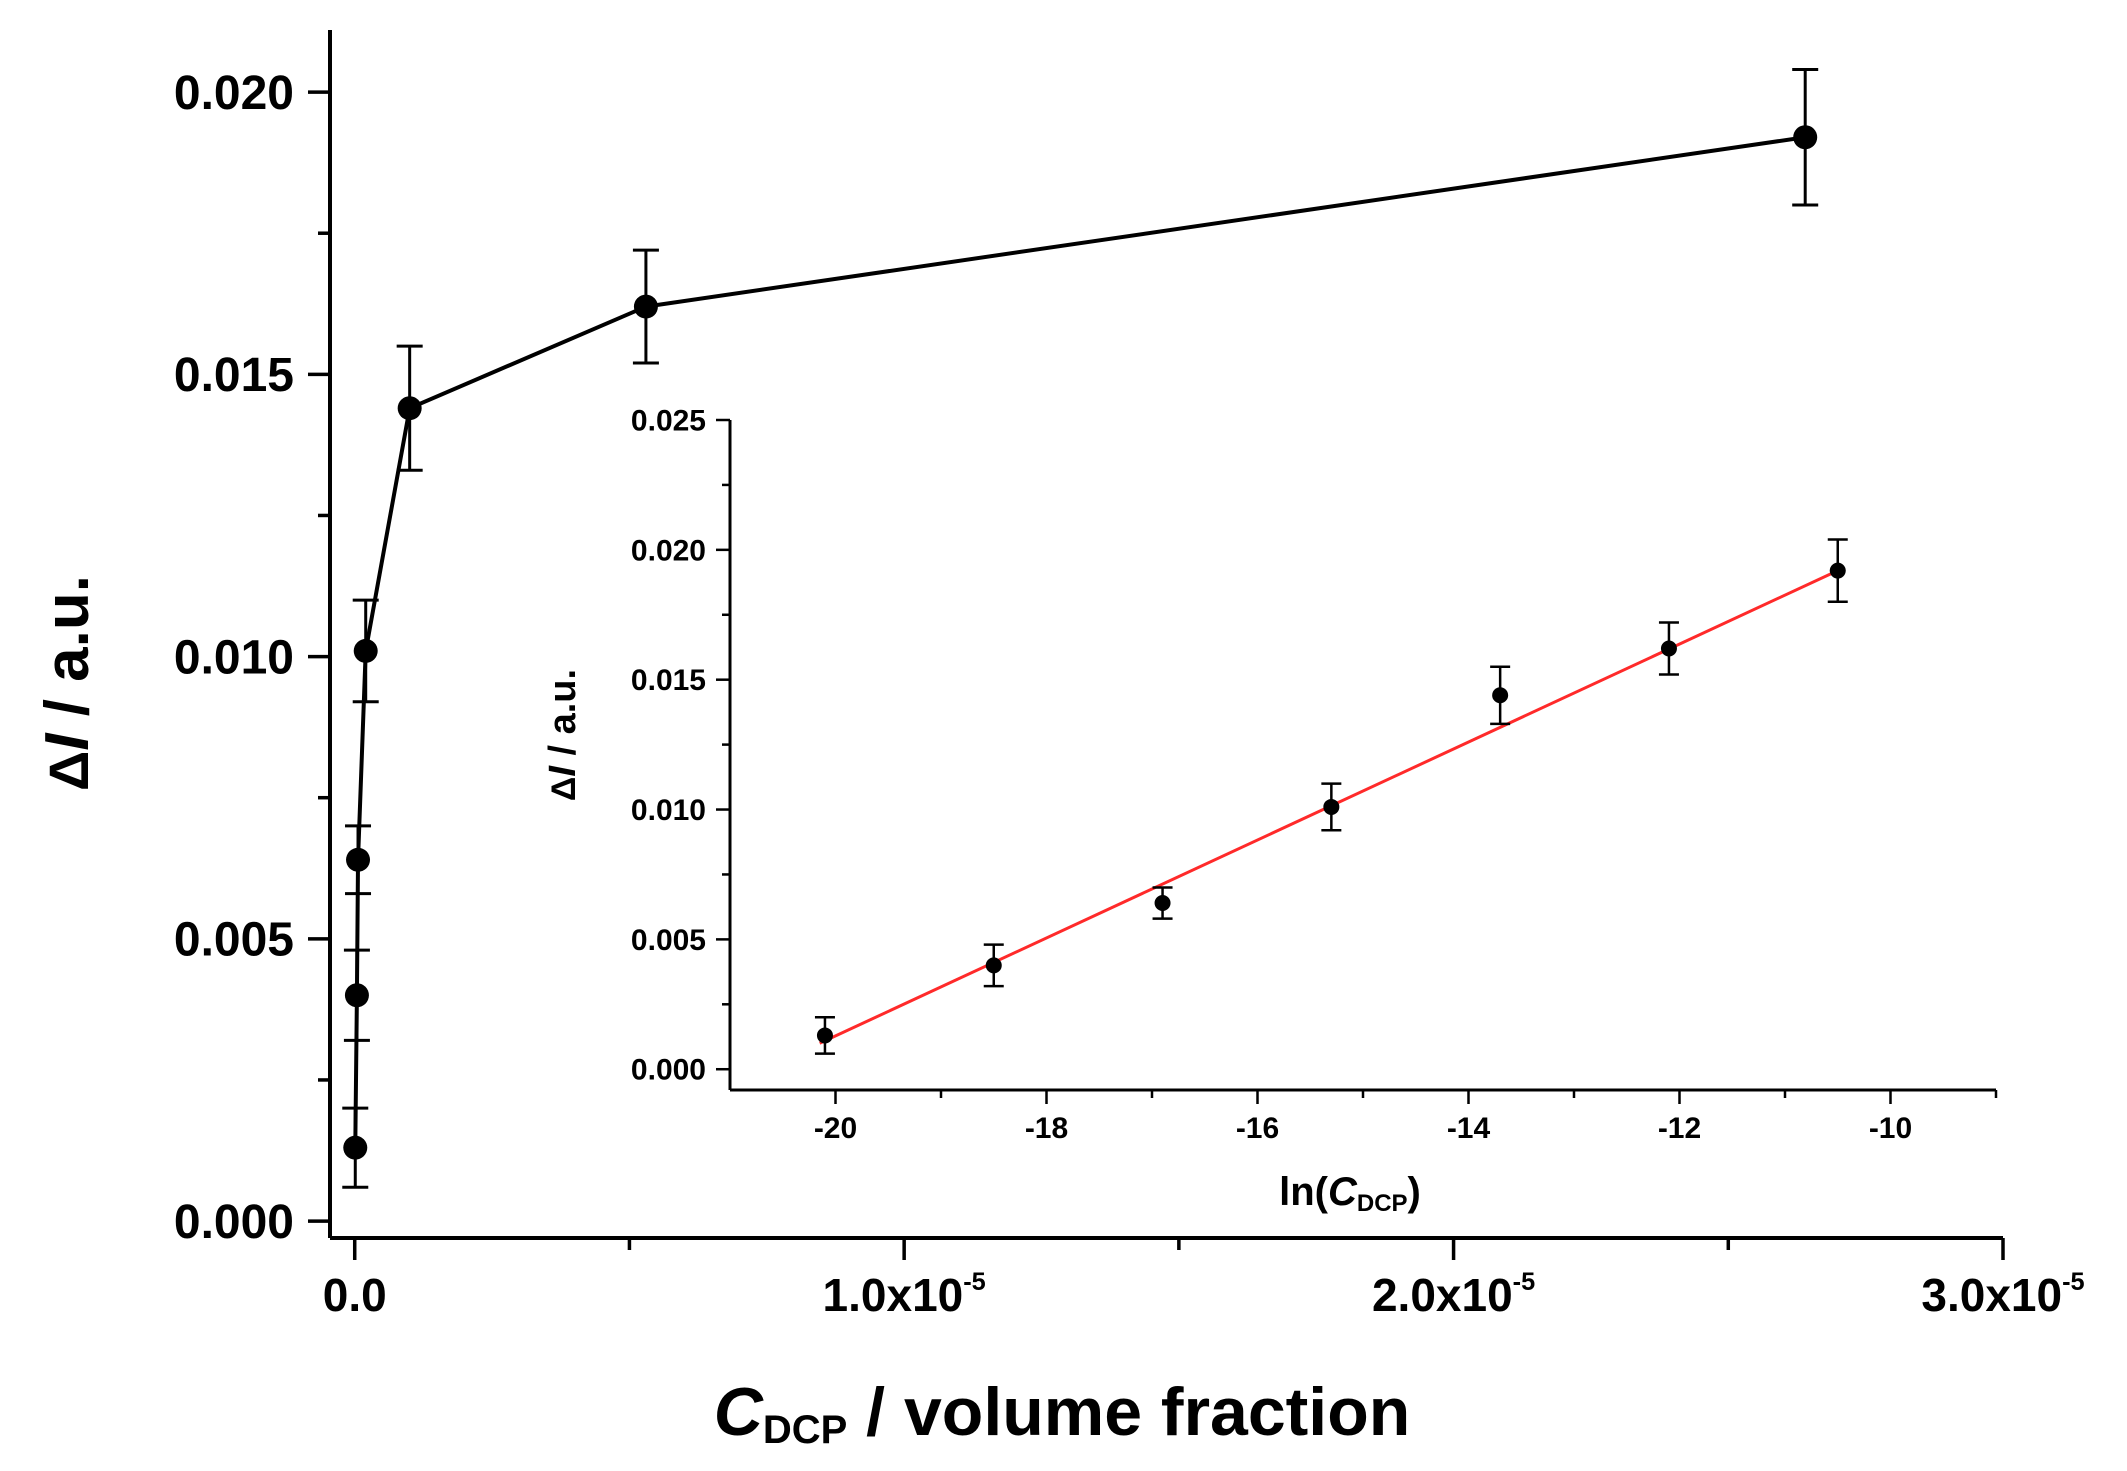 The height and width of the screenshot is (1471, 2127). I want to click on main-y-tick-label: 0.020, so click(234, 93).